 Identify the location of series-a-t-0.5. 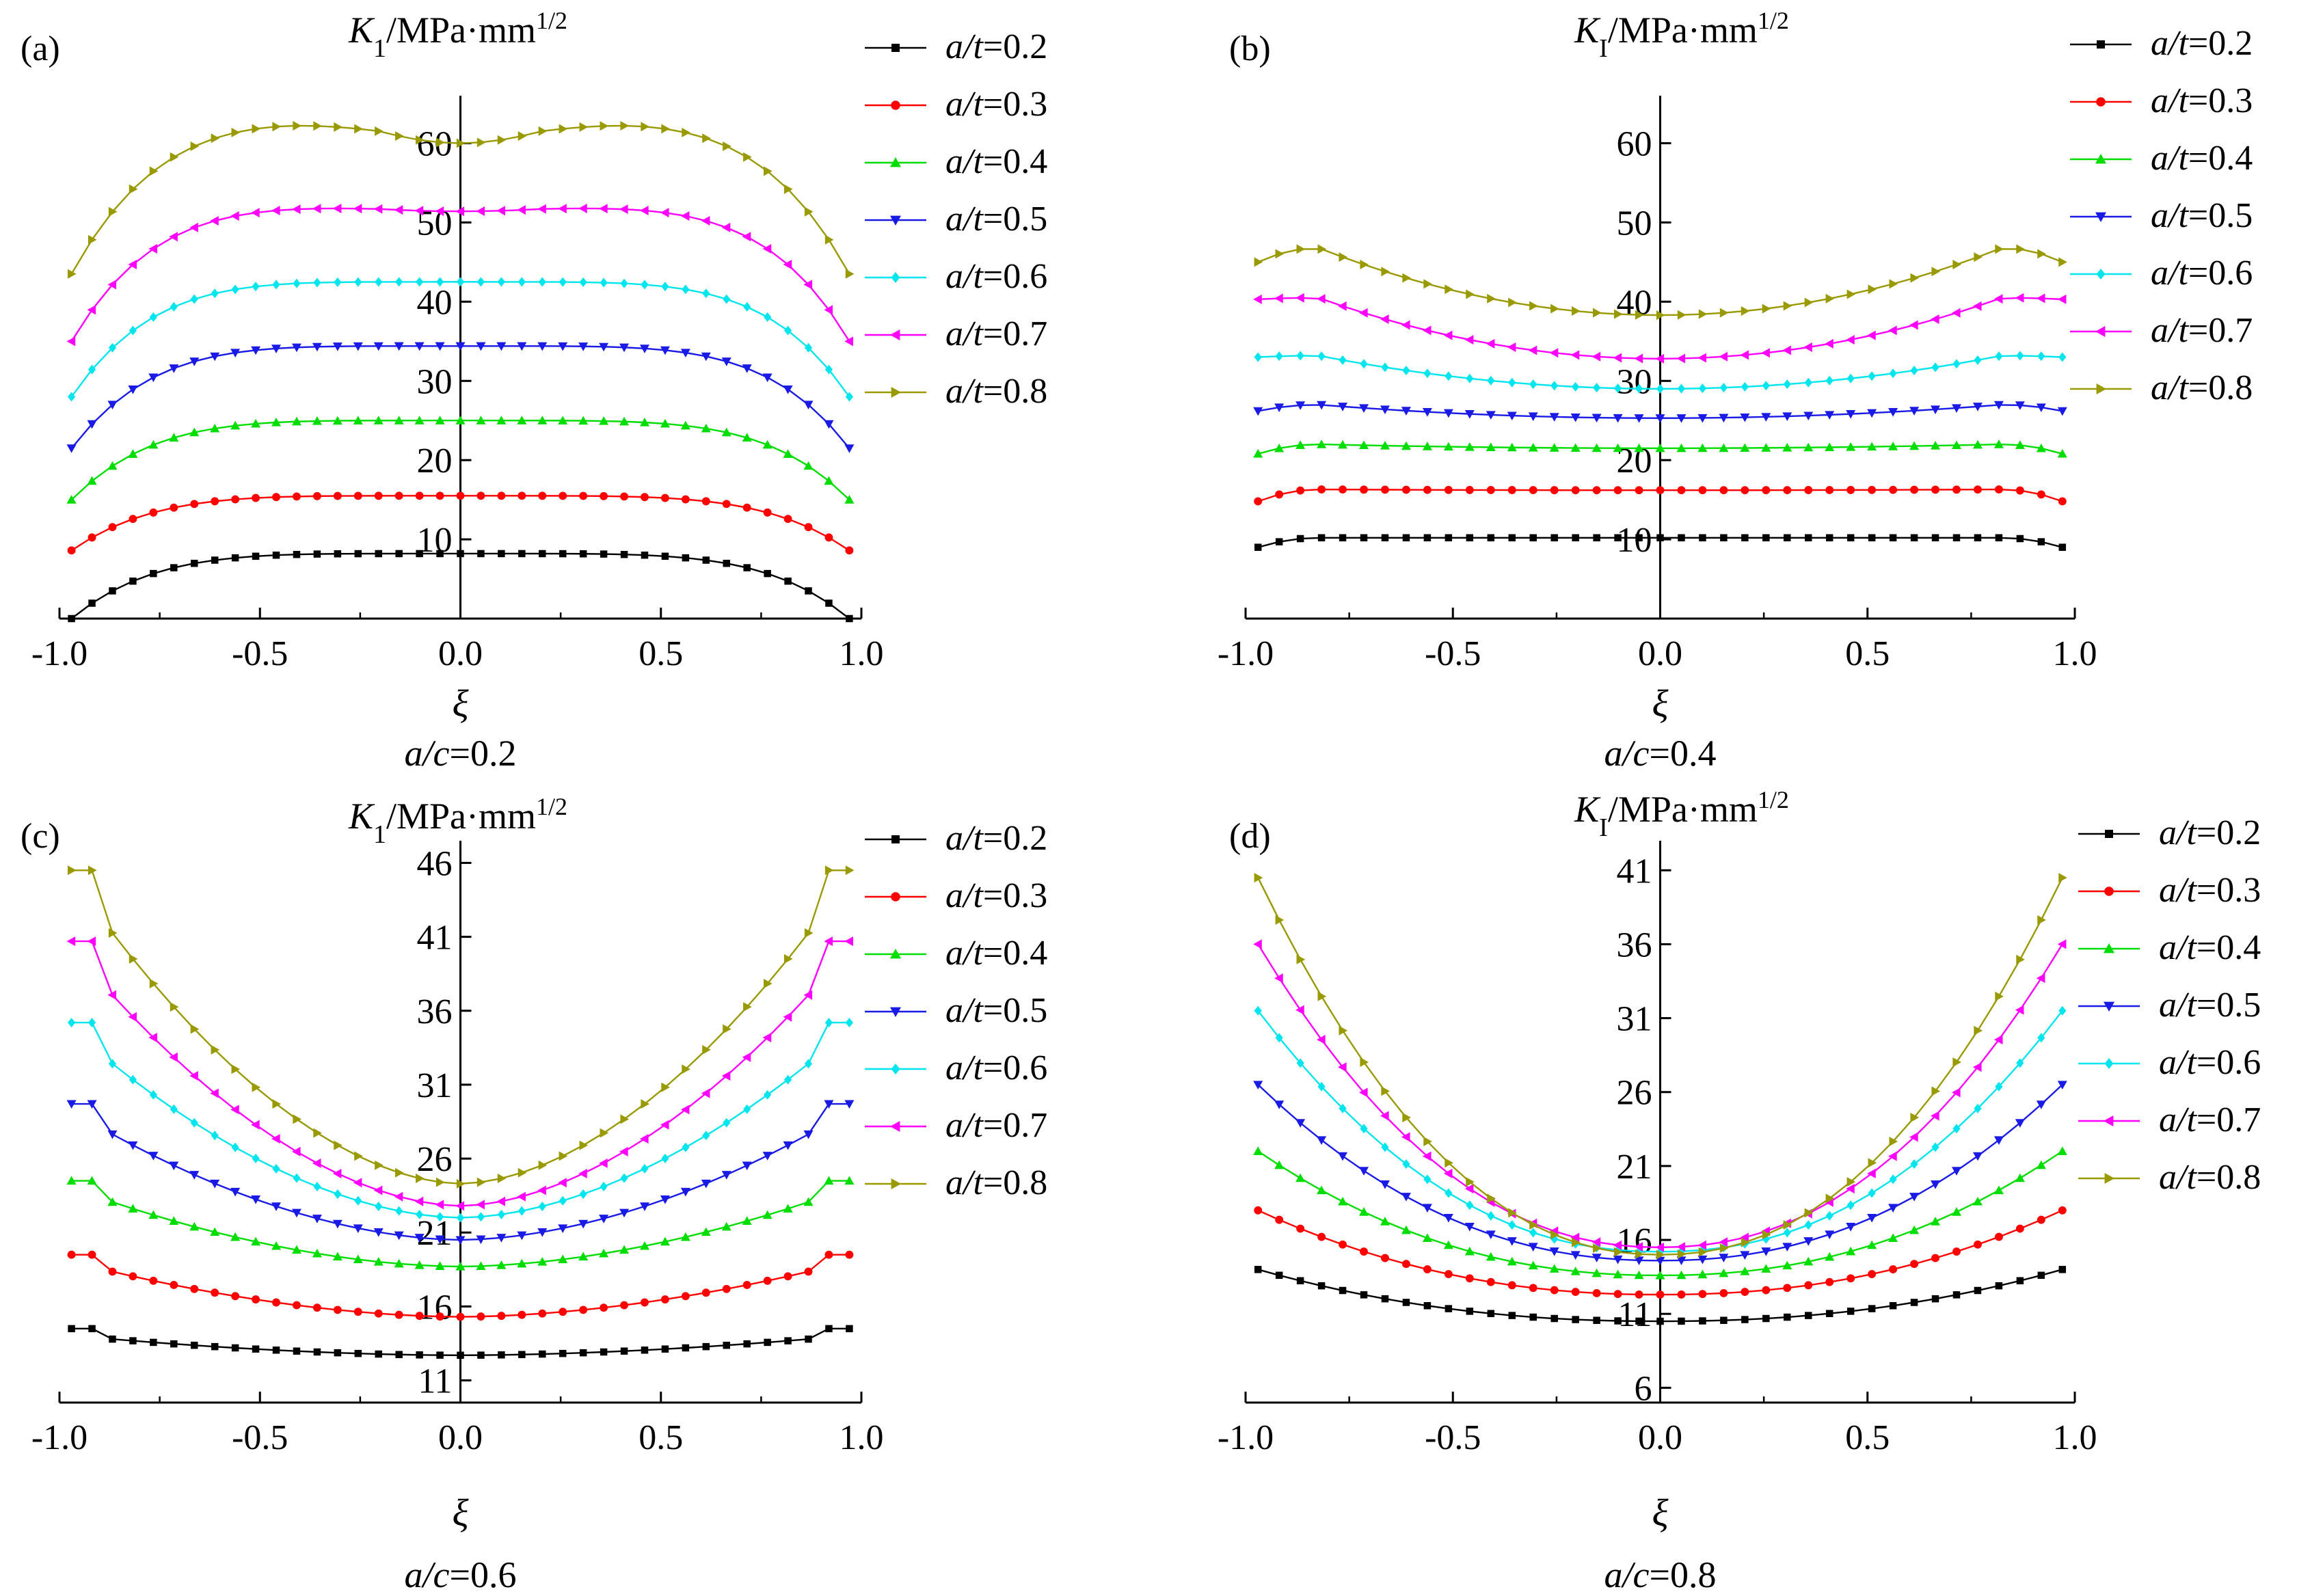
(461, 1172).